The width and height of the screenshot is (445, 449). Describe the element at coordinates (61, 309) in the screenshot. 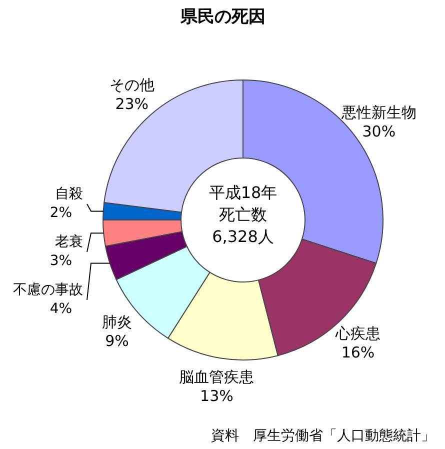

I see `data-label: 4%` at that location.